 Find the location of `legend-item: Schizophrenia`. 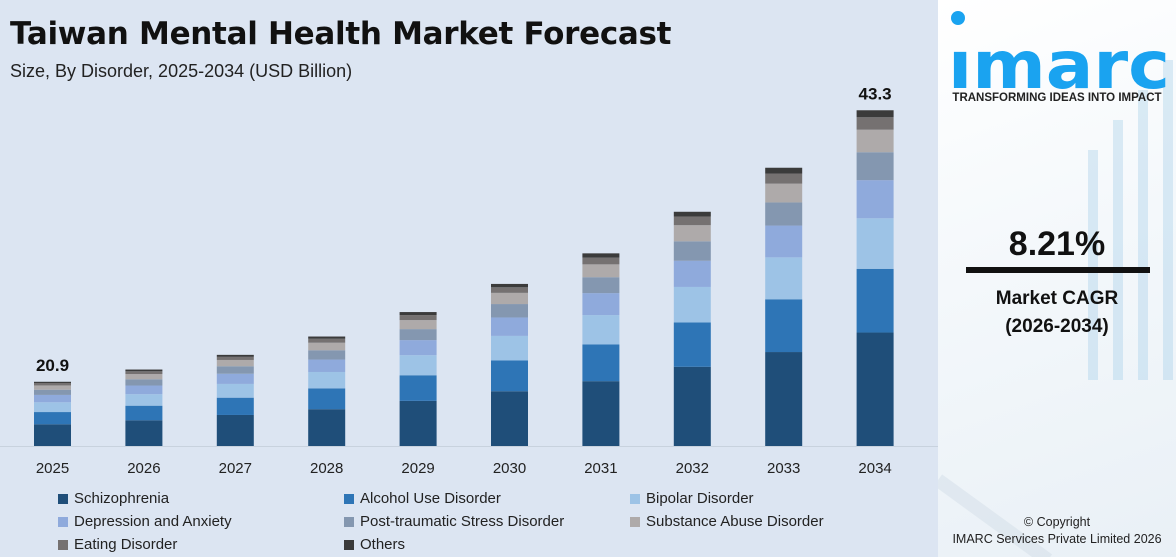

legend-item: Schizophrenia is located at coordinates (113, 498).